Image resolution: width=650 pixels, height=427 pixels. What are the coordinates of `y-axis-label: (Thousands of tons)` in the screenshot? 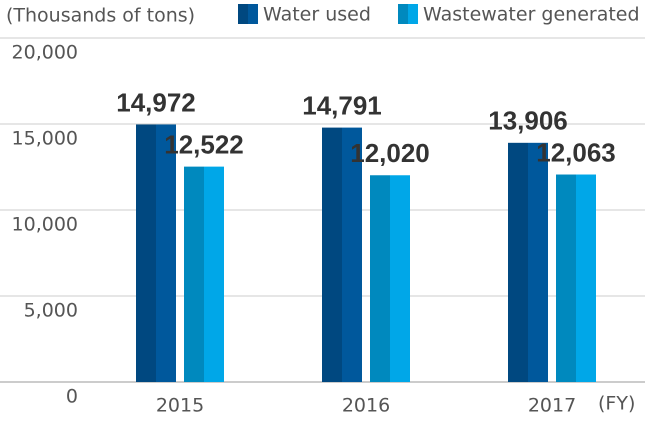 It's located at (100, 16).